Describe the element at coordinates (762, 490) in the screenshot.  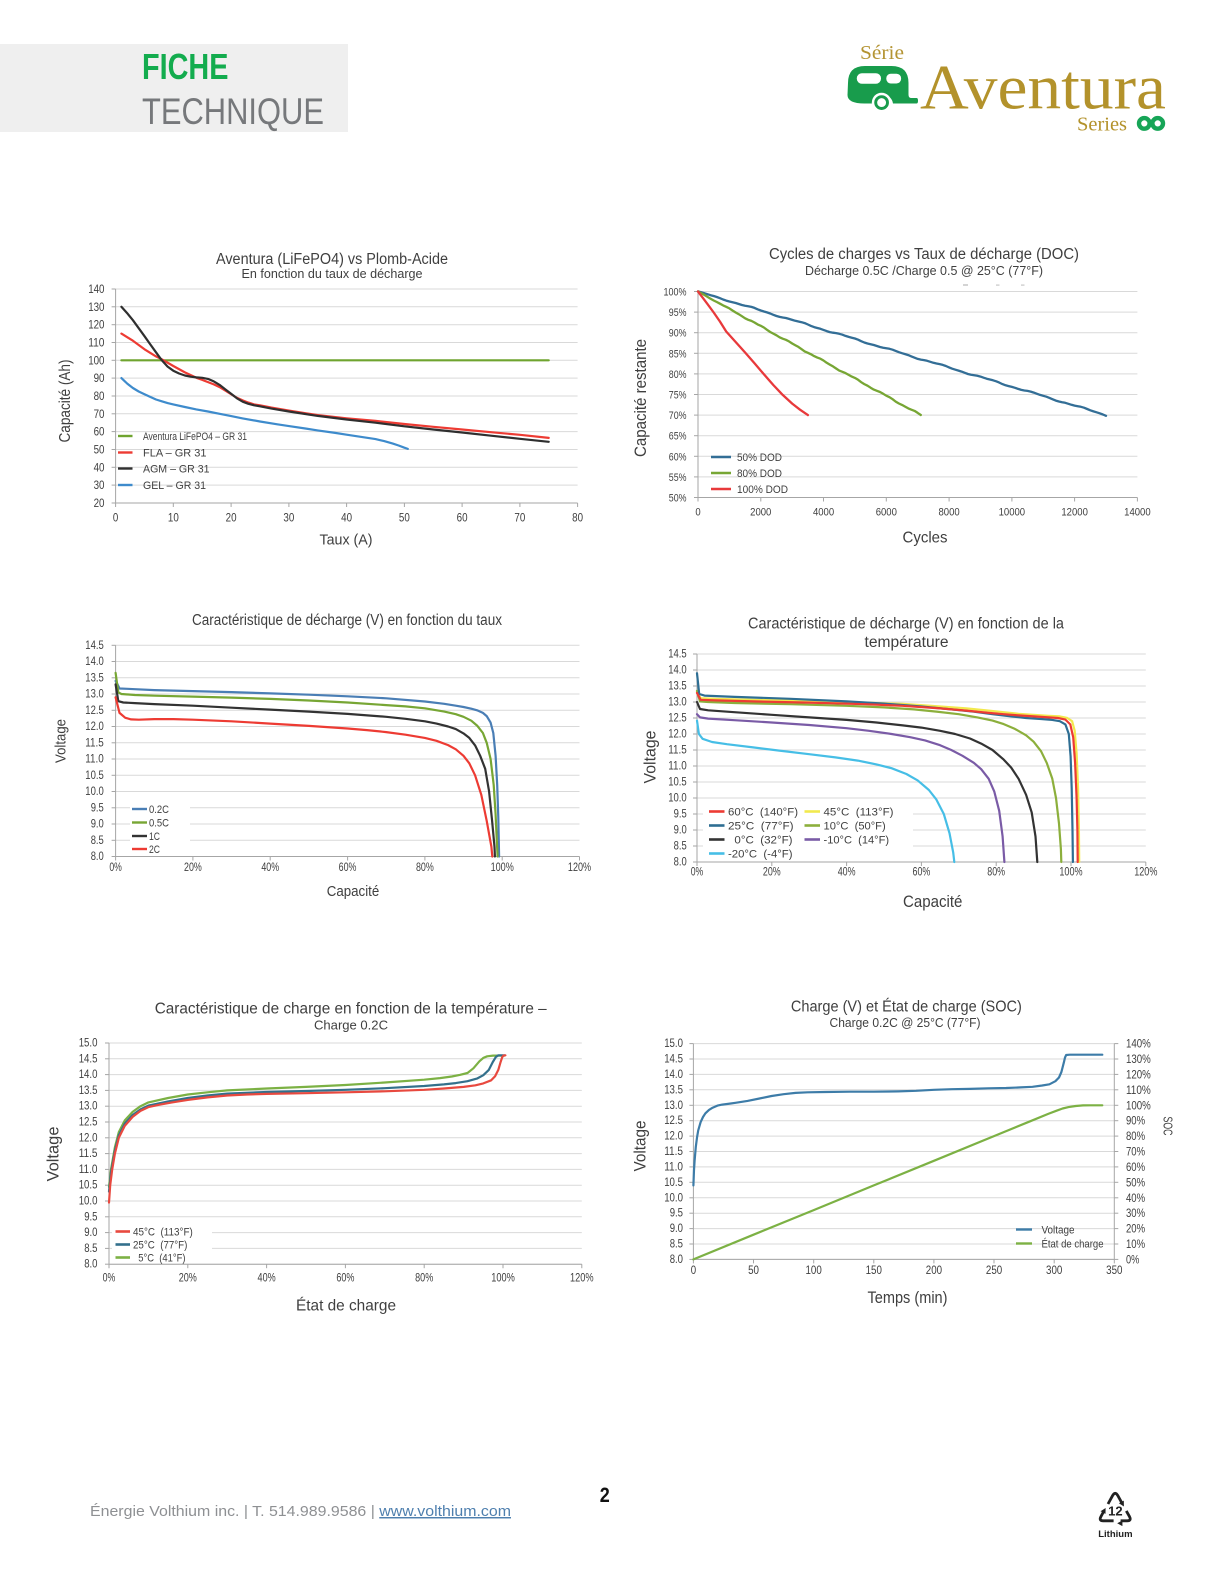
I see `svg-text: 100% DOD` at that location.